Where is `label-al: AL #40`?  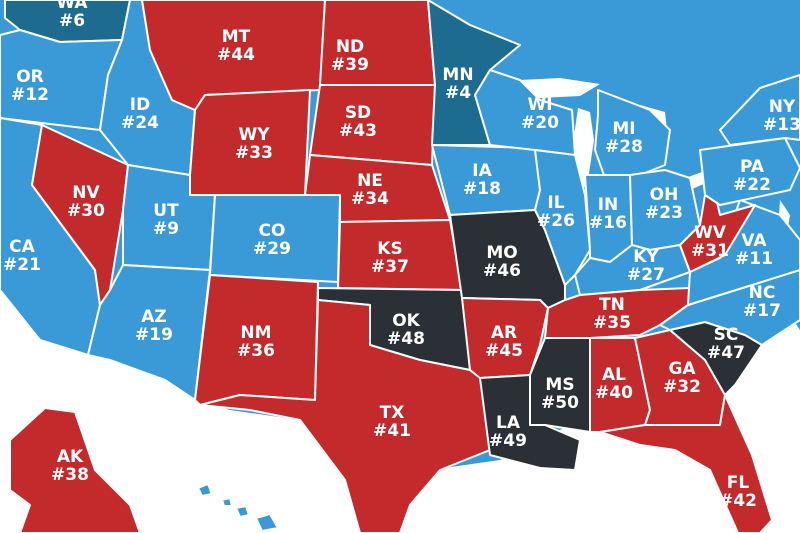 label-al: AL #40 is located at coordinates (614, 384).